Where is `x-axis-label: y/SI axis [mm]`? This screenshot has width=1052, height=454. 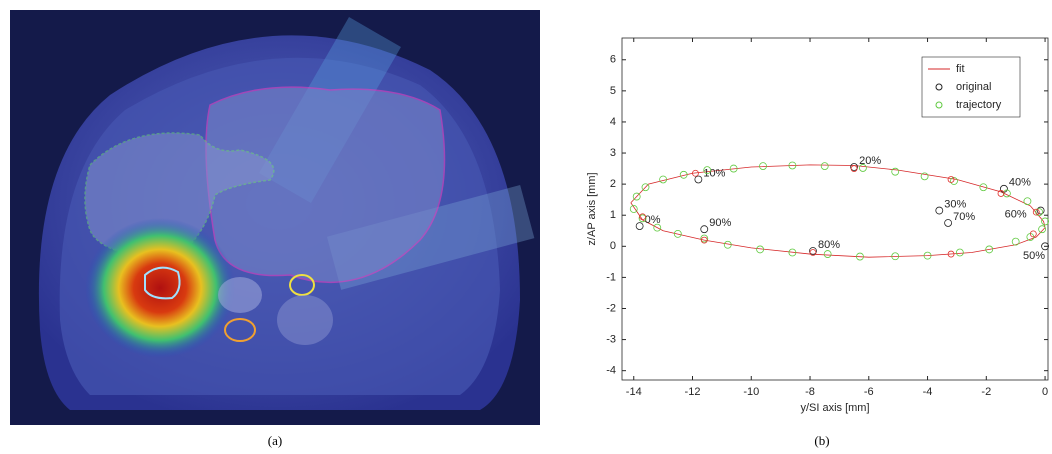 x-axis-label: y/SI axis [mm] is located at coordinates (834, 408).